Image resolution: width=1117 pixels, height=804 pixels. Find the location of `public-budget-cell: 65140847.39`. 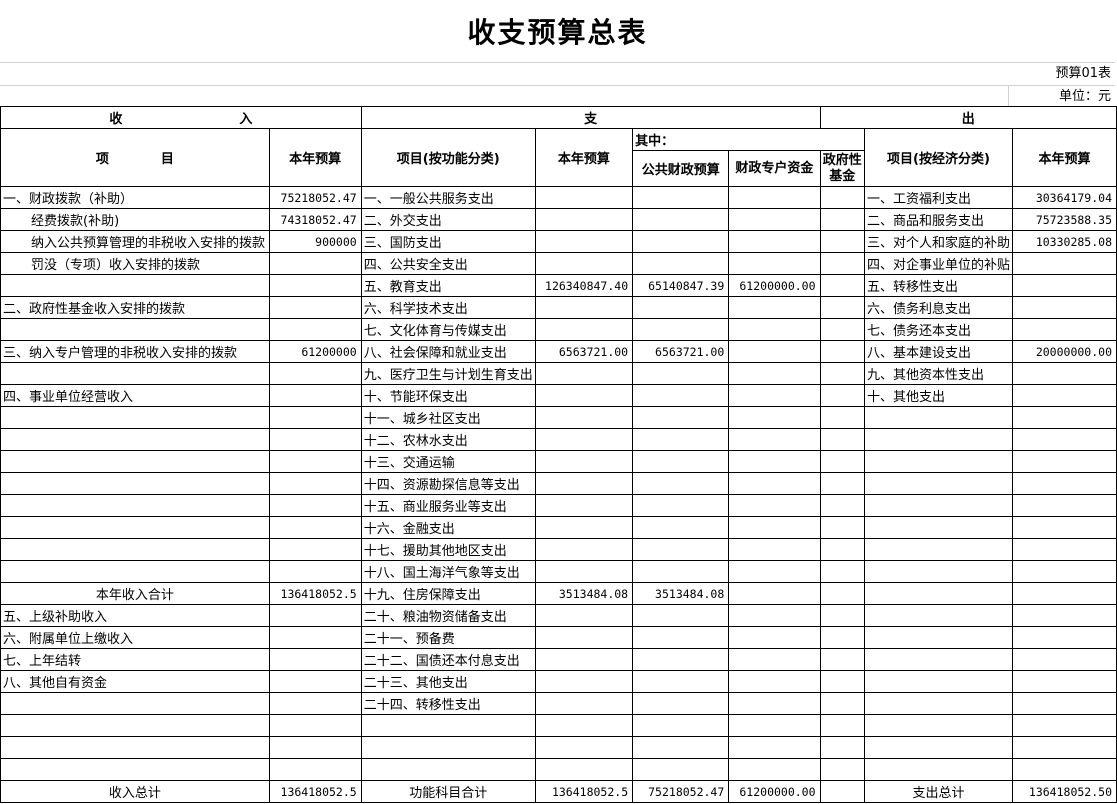

public-budget-cell: 65140847.39 is located at coordinates (681, 285).